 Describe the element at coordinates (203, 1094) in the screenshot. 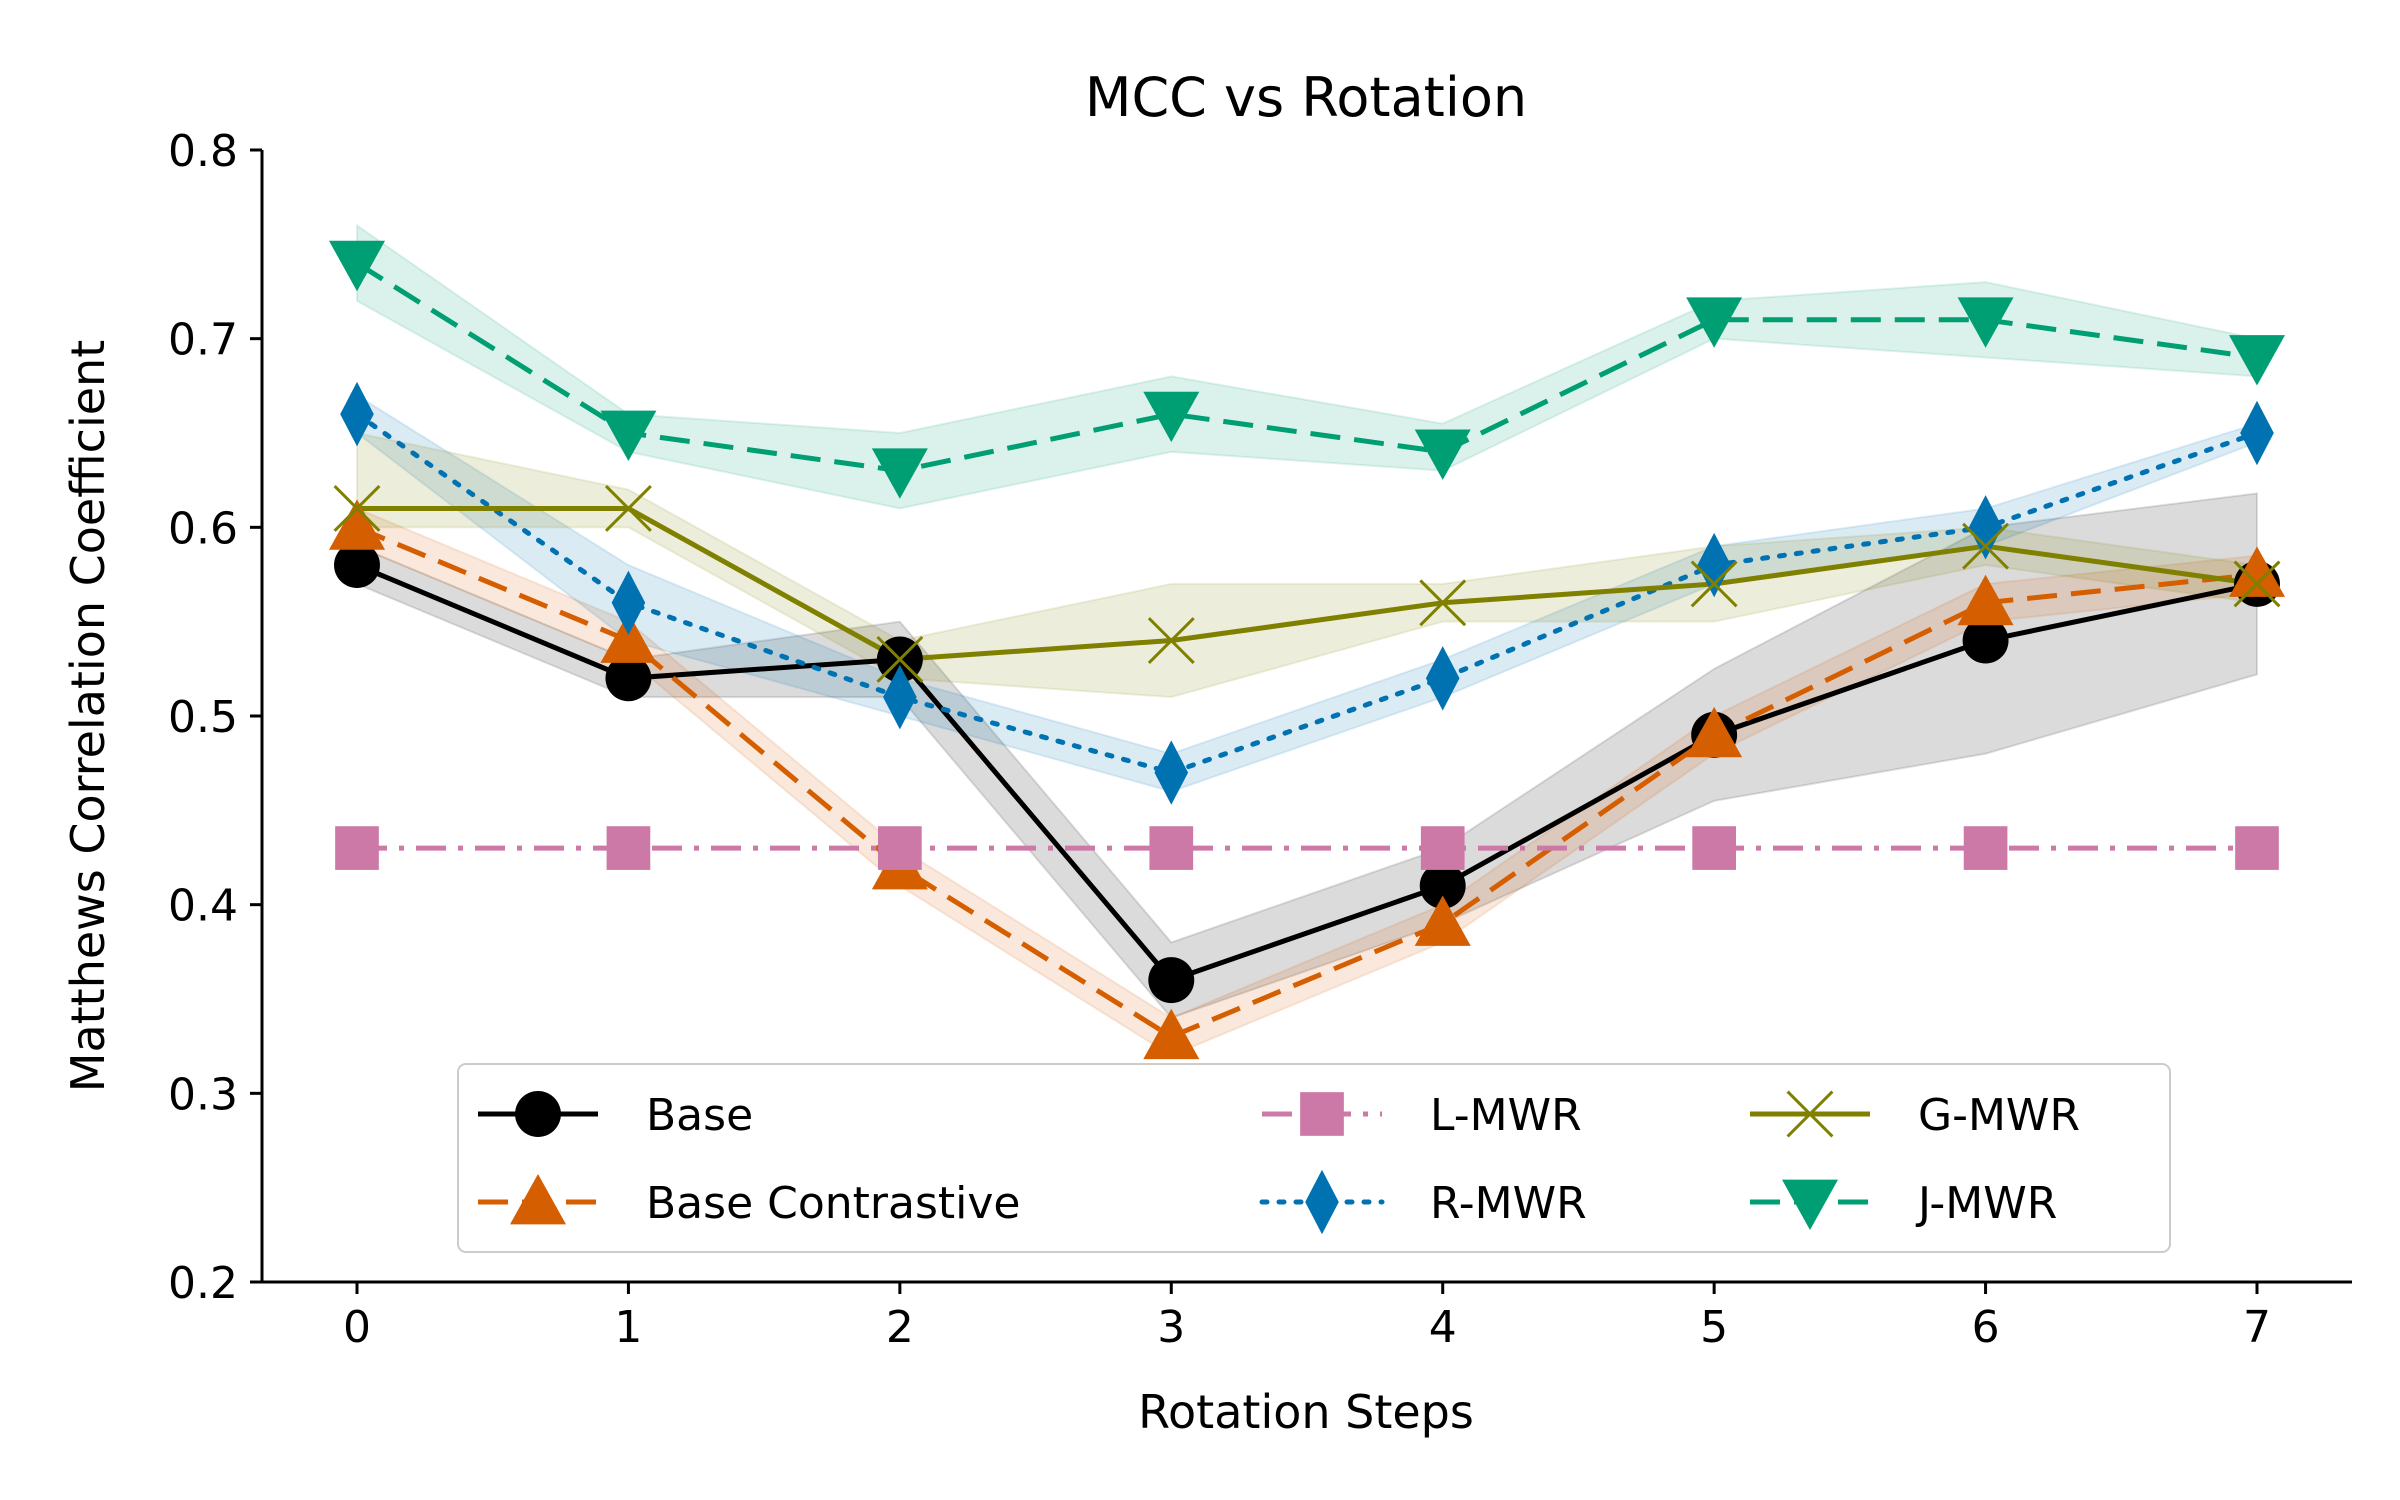

I see `y-tick-label: 0.3` at that location.